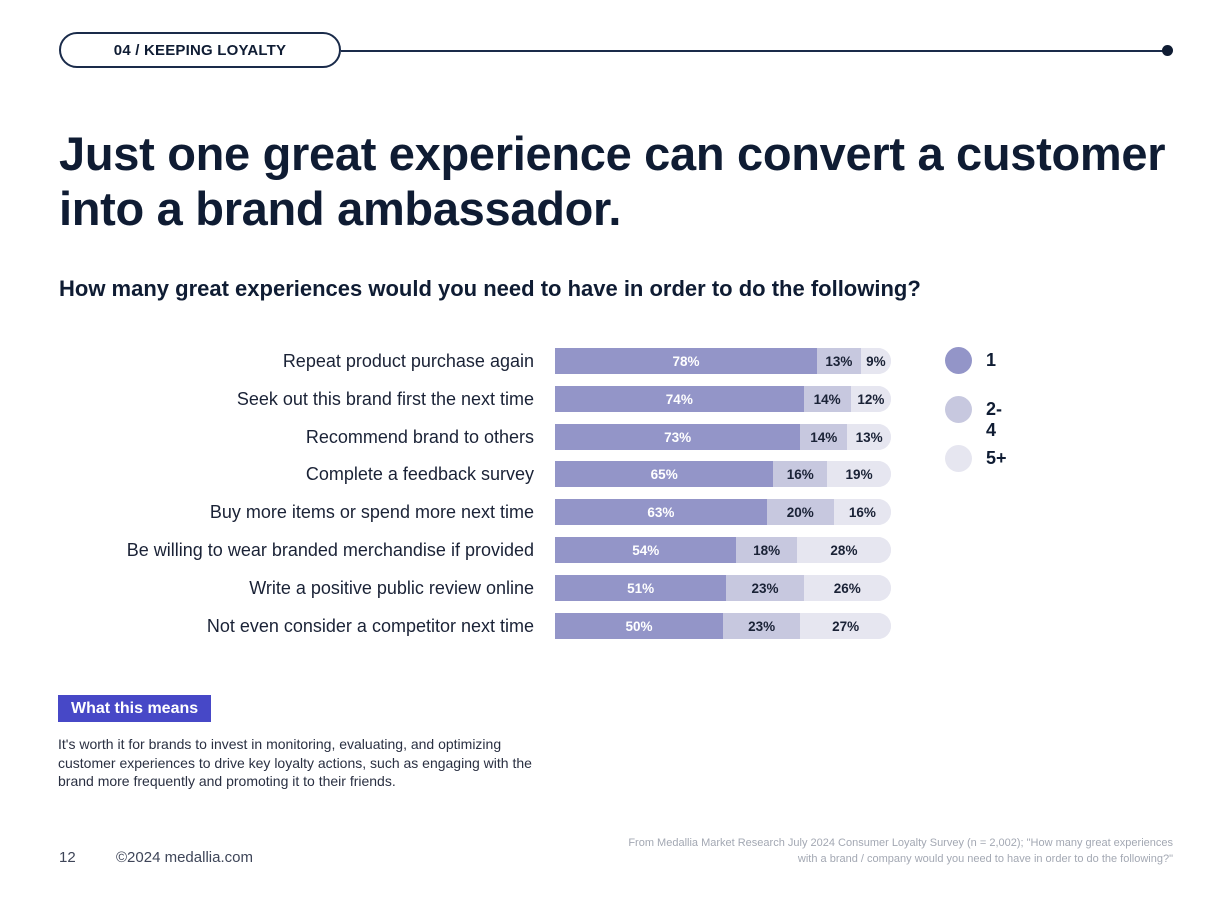 This screenshot has width=1220, height=907. What do you see at coordinates (67, 857) in the screenshot?
I see `page-number: 12` at bounding box center [67, 857].